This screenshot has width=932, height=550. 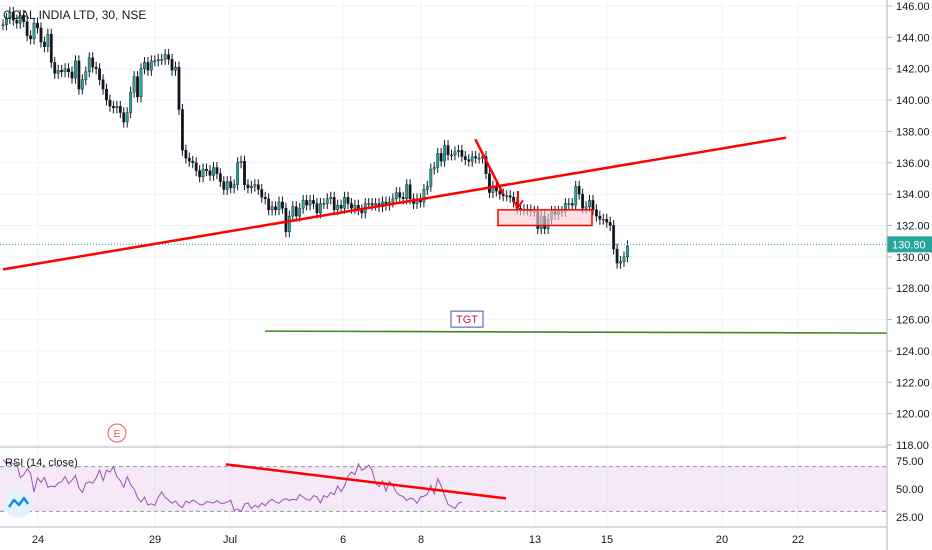 What do you see at coordinates (421, 540) in the screenshot?
I see `x-tick-label: 8` at bounding box center [421, 540].